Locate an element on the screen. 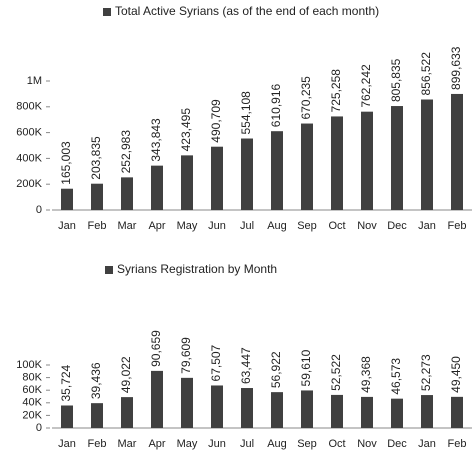  value-label: 423,495 is located at coordinates (186, 130).